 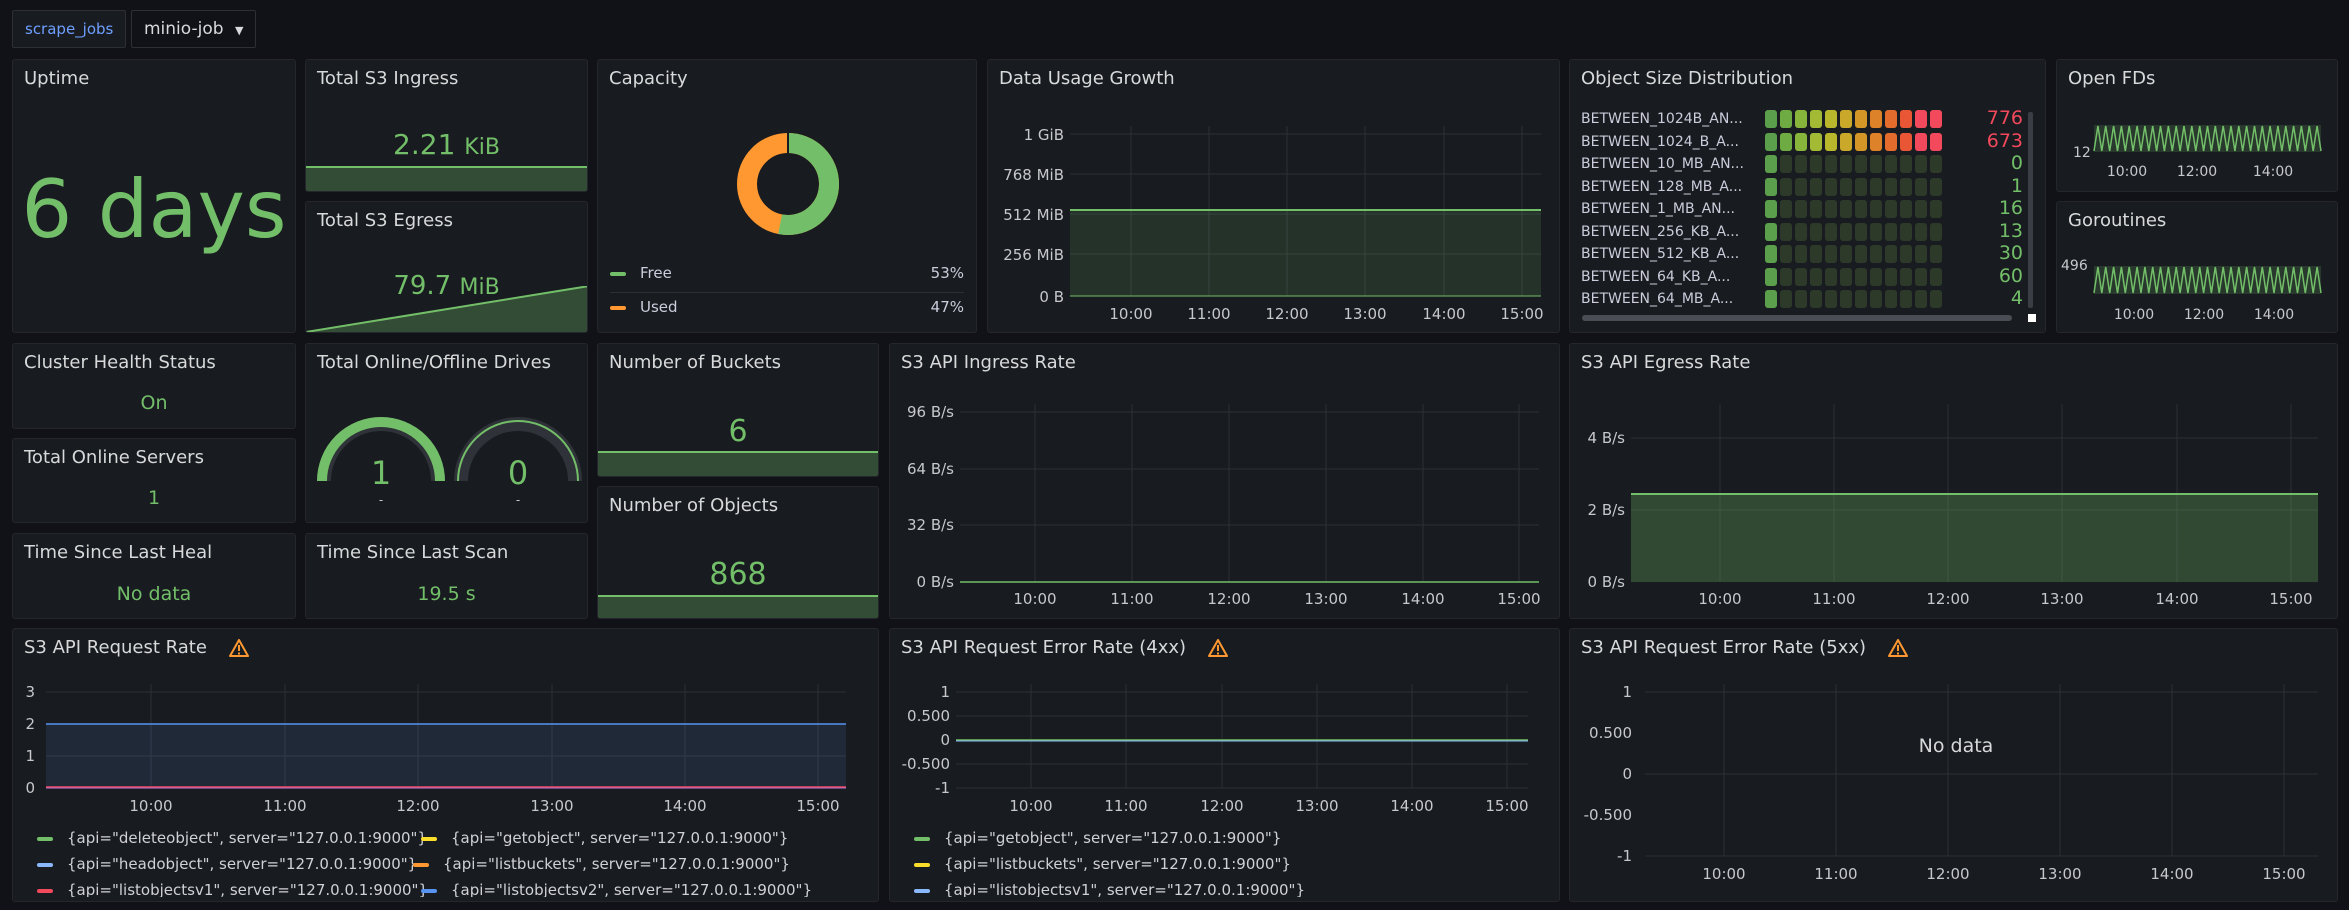 I want to click on panel-title: Object Size Distribution, so click(x=1687, y=78).